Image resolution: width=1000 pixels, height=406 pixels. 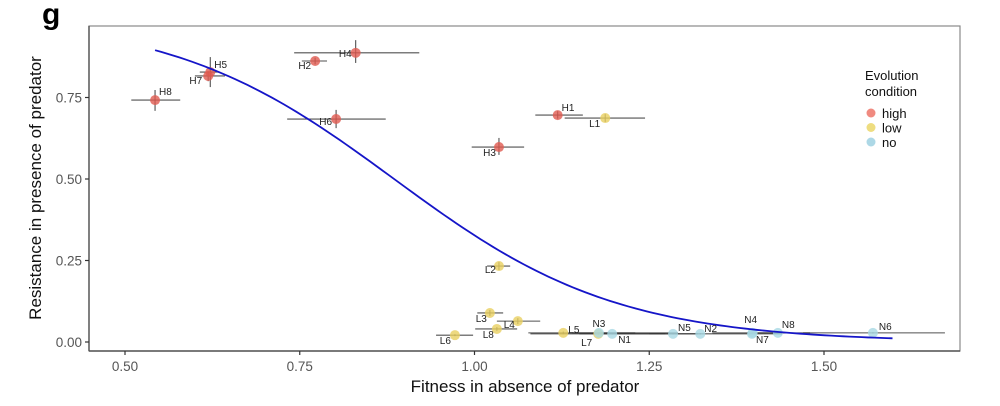 I want to click on y-tick-label: 0.25, so click(x=69, y=261).